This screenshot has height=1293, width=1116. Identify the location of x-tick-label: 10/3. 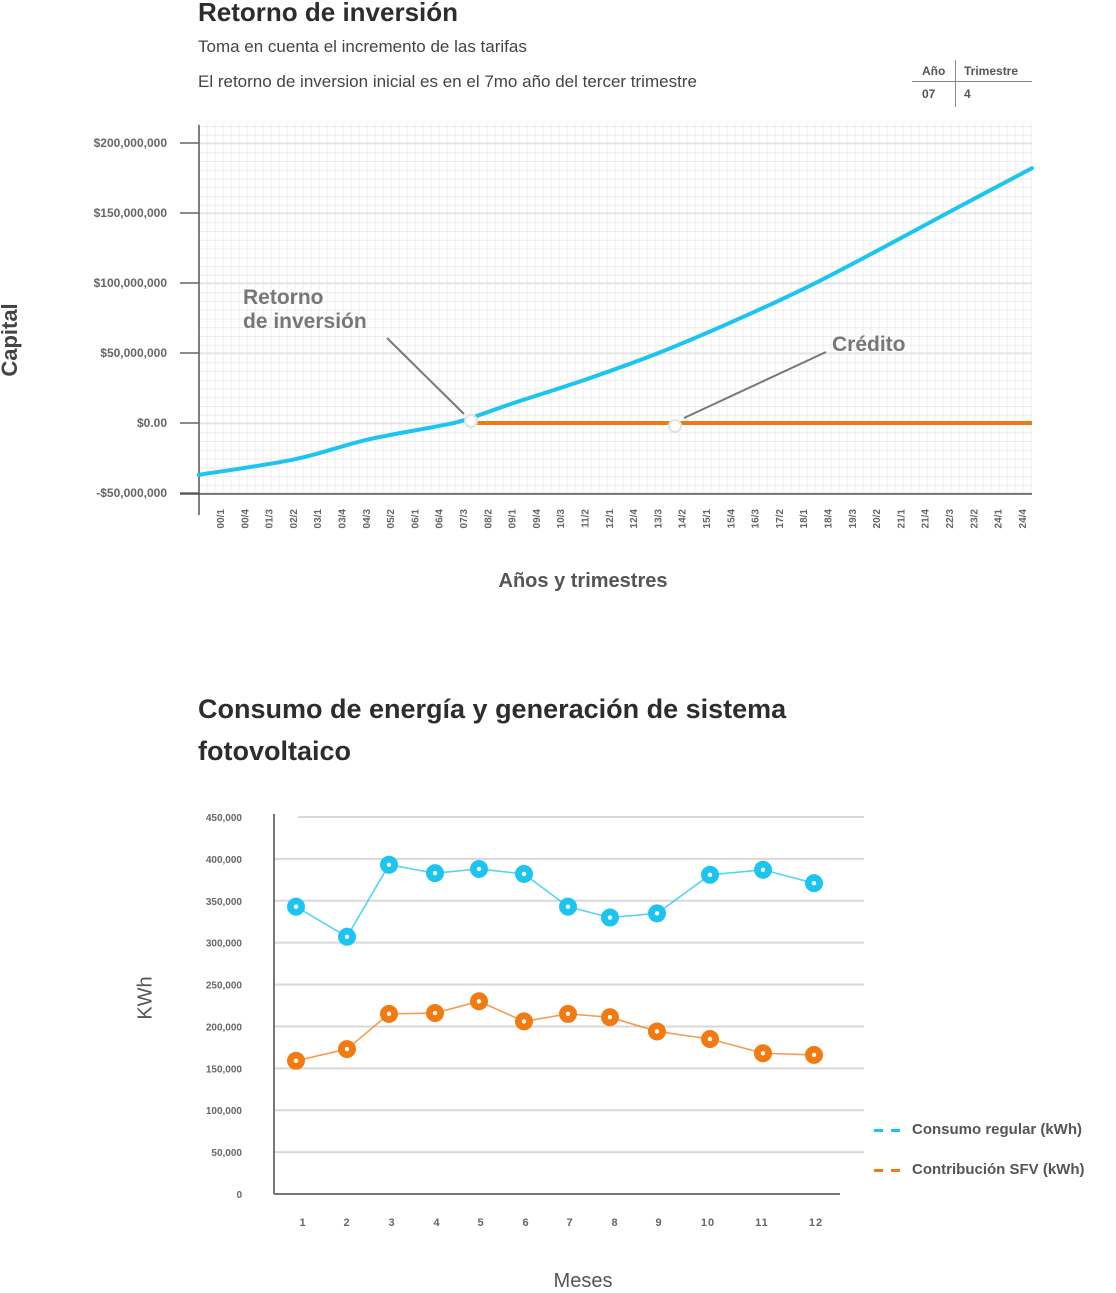
(561, 519).